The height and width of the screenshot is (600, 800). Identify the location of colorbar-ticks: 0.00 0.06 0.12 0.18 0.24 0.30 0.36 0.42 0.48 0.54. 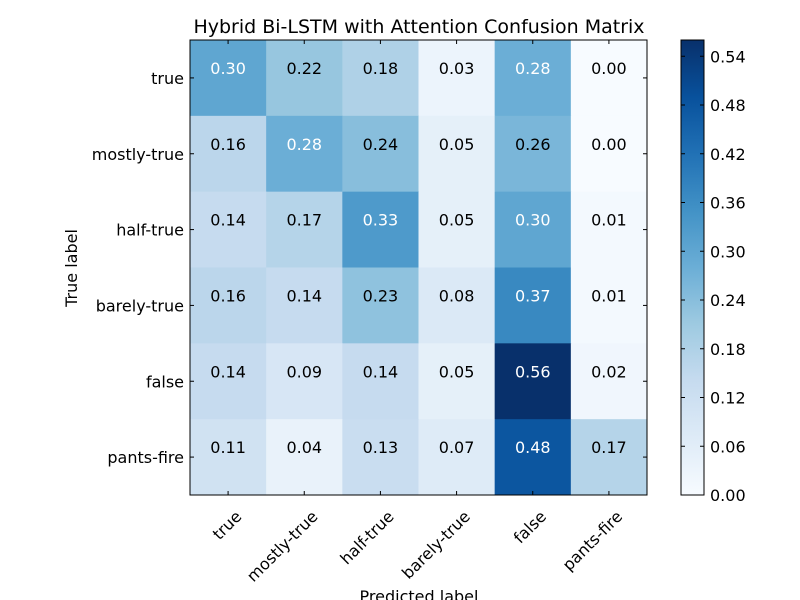
(713, 276).